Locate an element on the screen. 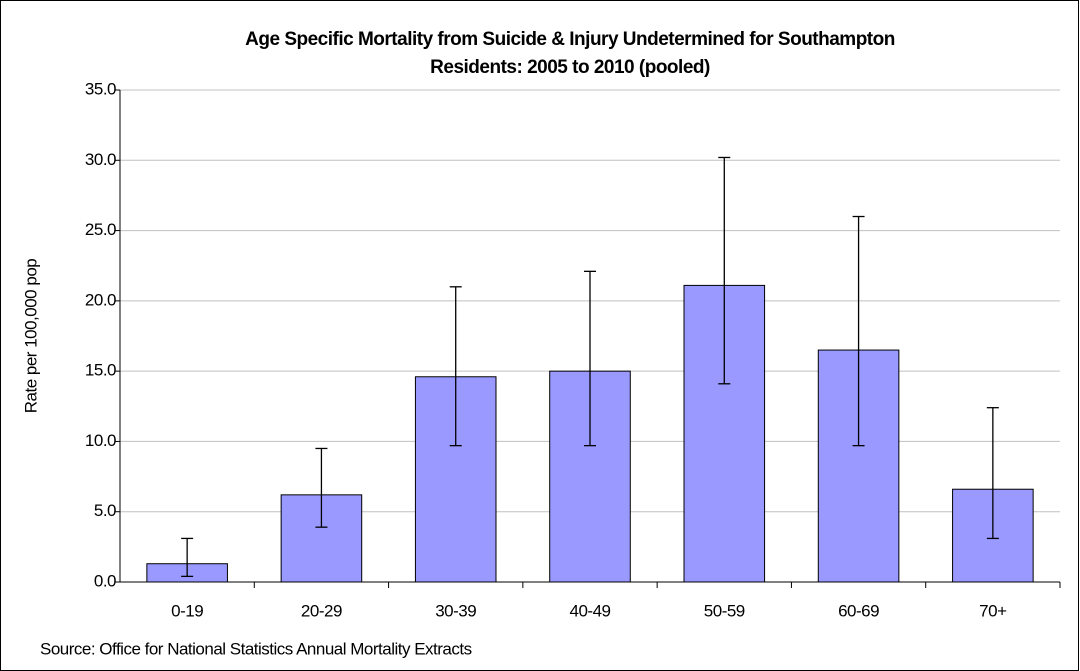  y-tick-label: 25.0 is located at coordinates (100, 229).